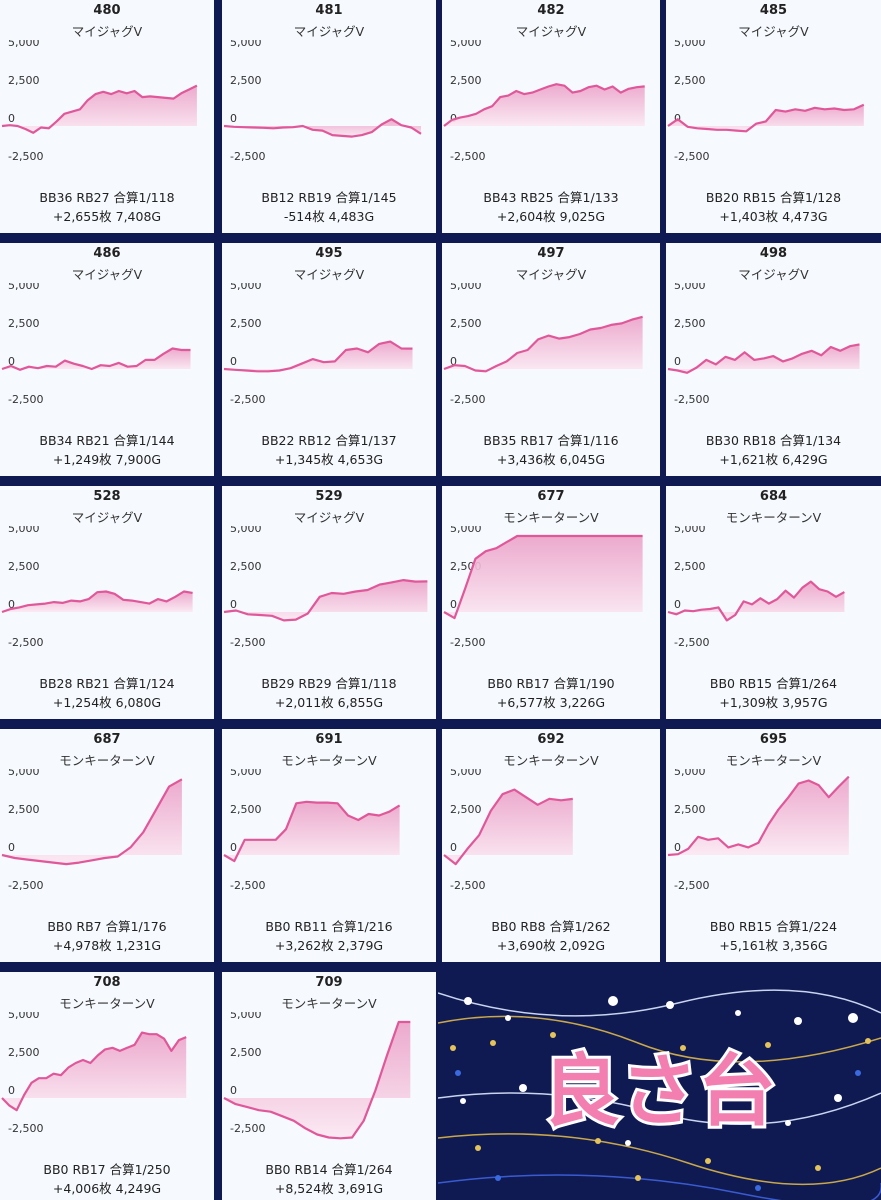  What do you see at coordinates (773, 739) in the screenshot?
I see `machine-number: 695` at bounding box center [773, 739].